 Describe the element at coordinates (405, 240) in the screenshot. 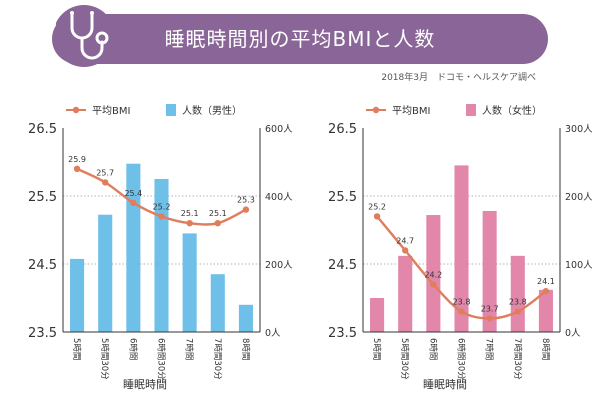

I see `bmi-data-label: 24.7` at that location.